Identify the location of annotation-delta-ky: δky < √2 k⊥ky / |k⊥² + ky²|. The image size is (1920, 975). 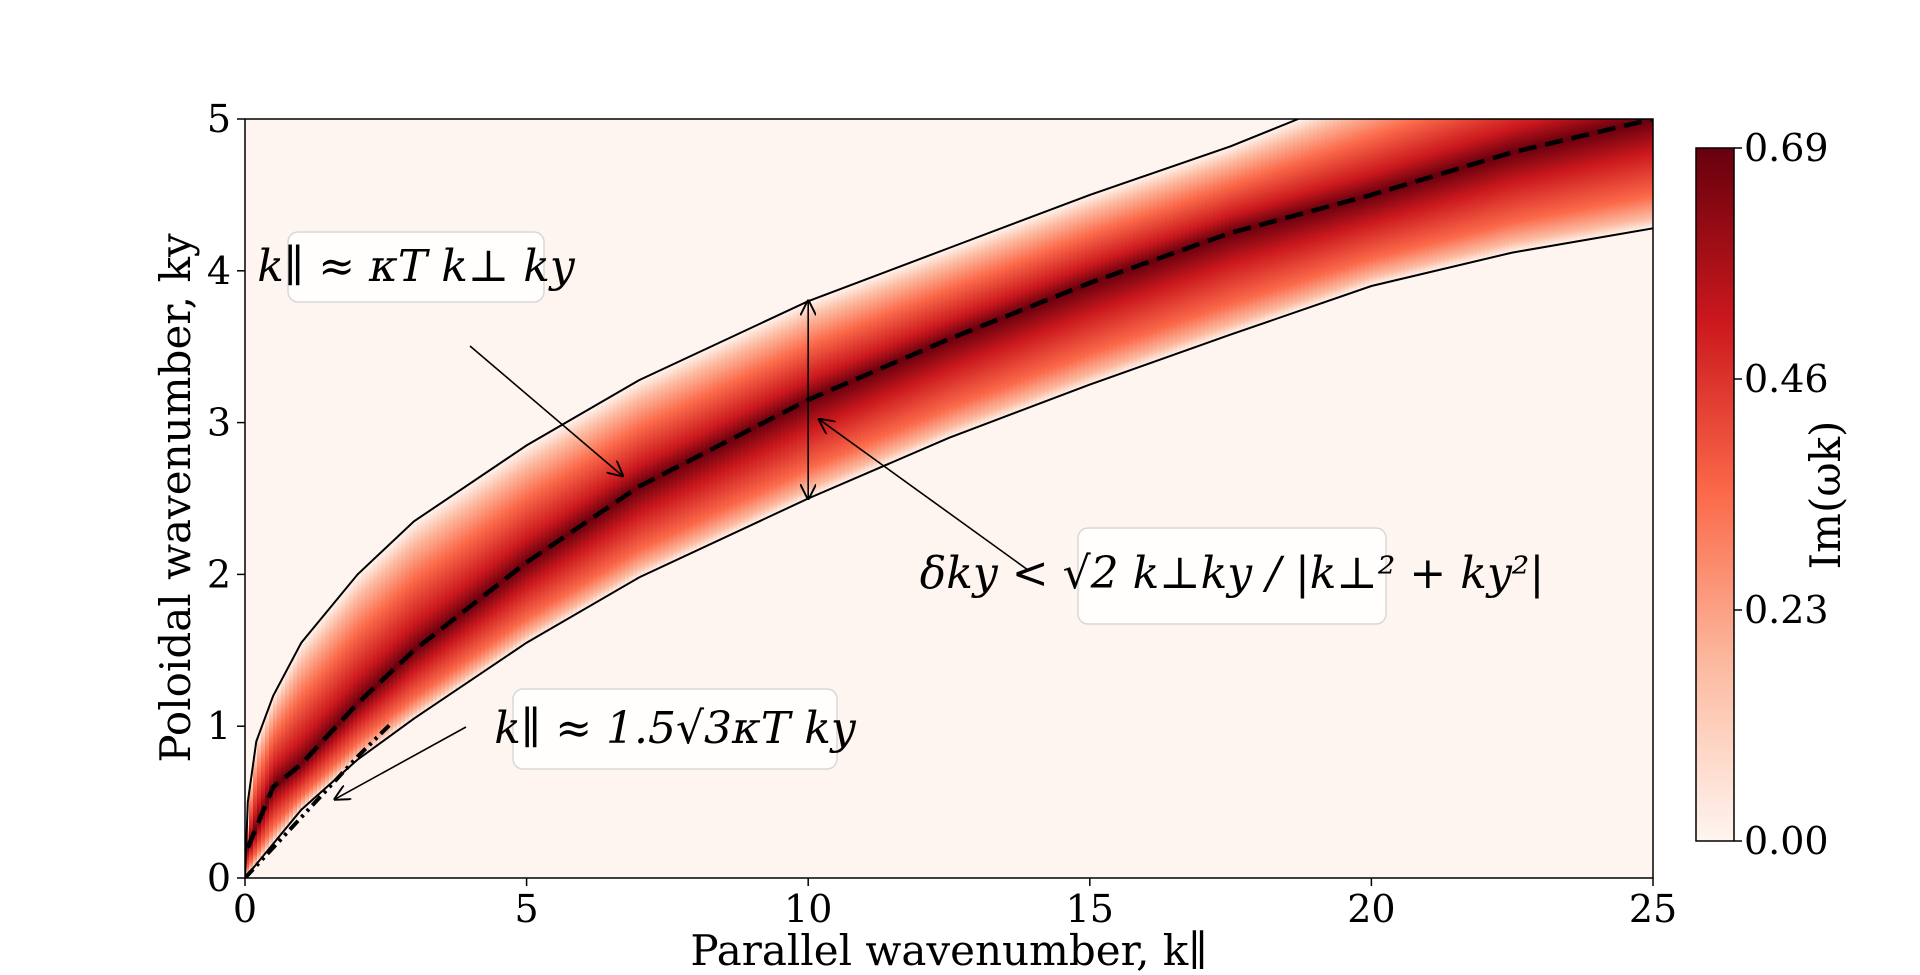
(1232, 576).